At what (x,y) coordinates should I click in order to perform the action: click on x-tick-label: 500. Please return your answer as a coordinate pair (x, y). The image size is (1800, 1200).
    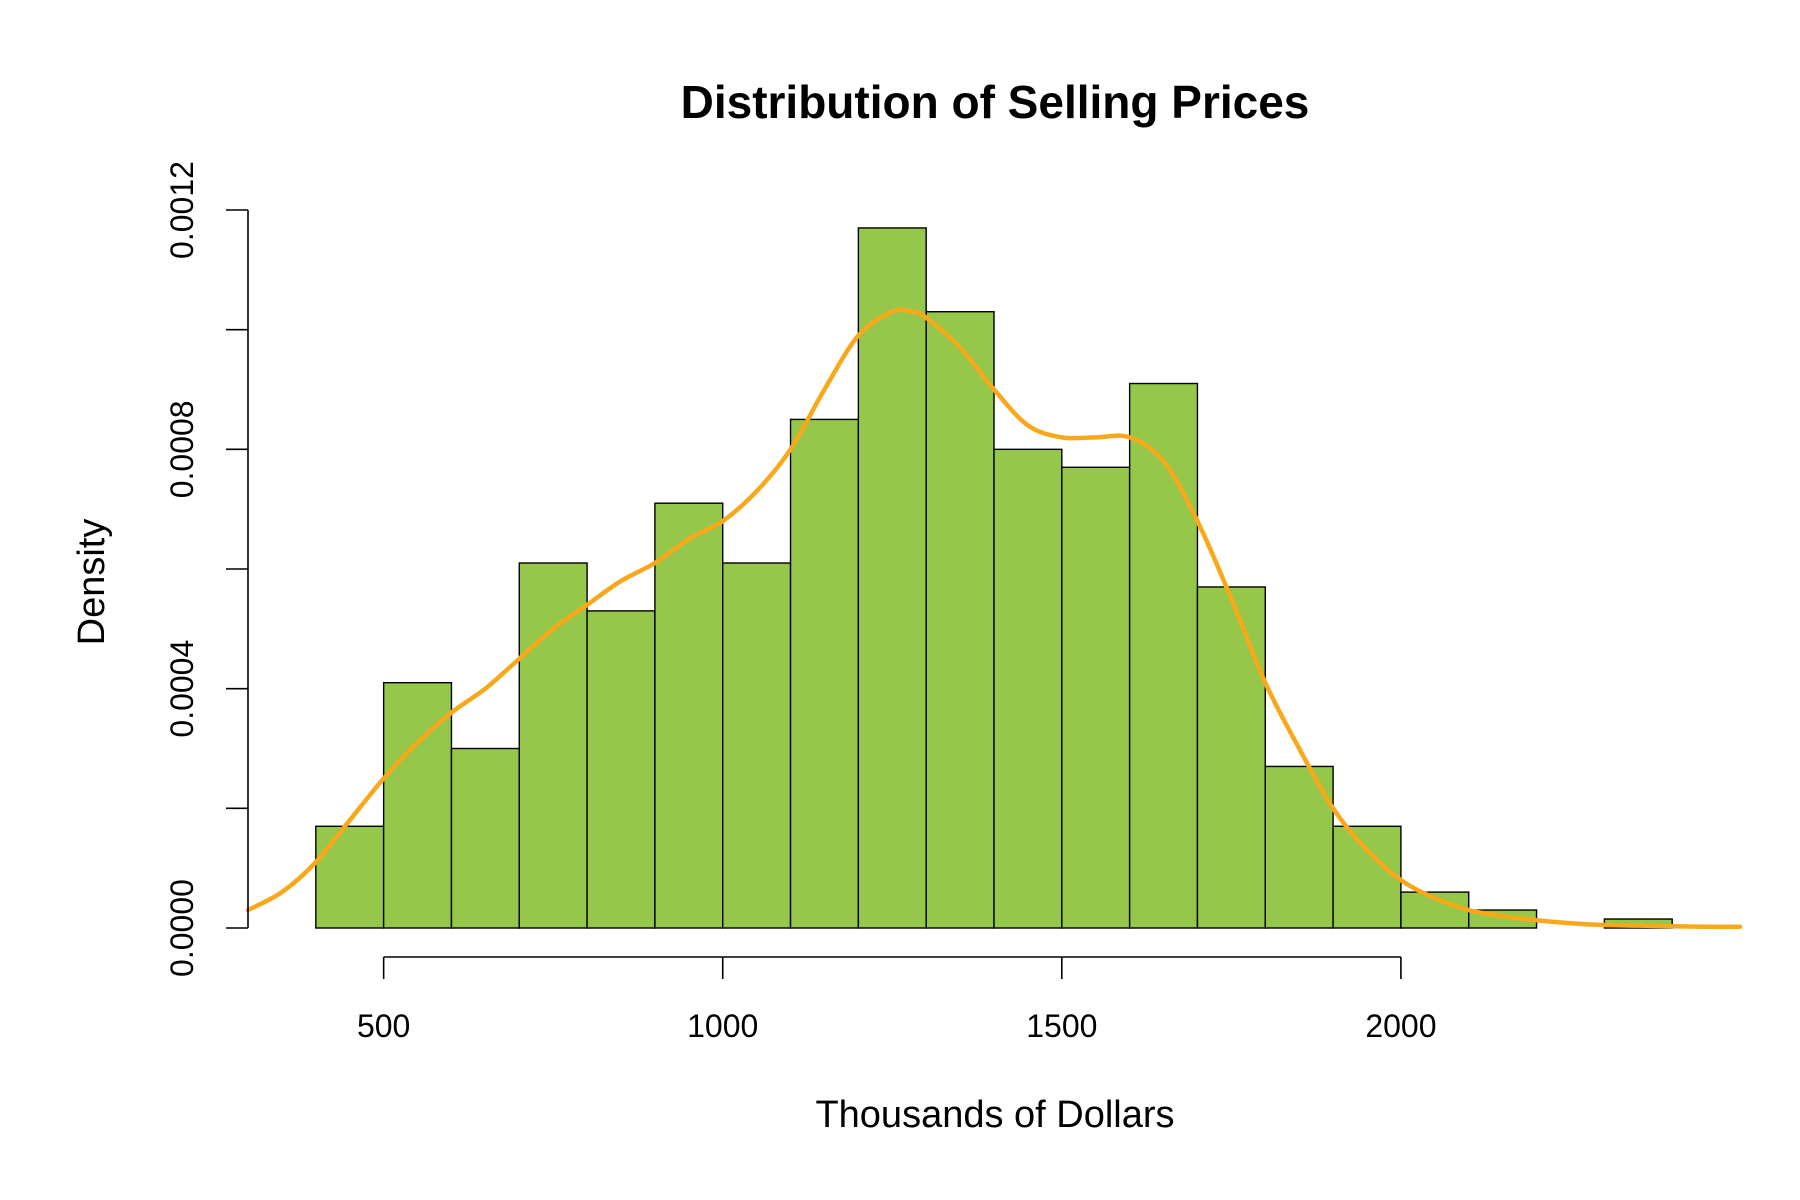
    Looking at the image, I should click on (383, 1026).